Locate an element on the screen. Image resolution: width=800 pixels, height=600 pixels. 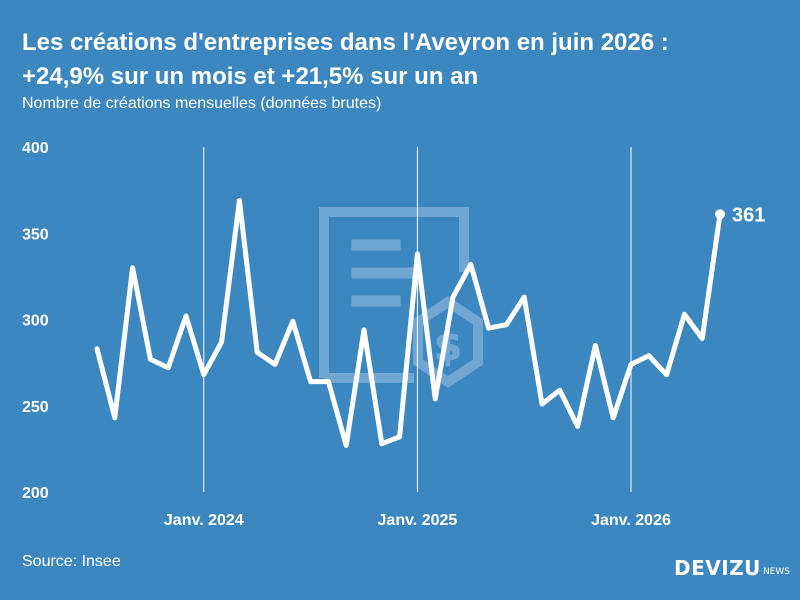
x-tick-label: Janv. 2024 is located at coordinates (204, 520).